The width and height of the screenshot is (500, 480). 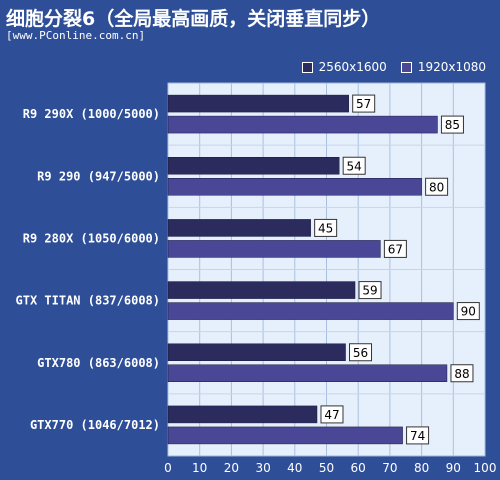 I want to click on data-label: 90, so click(x=468, y=312).